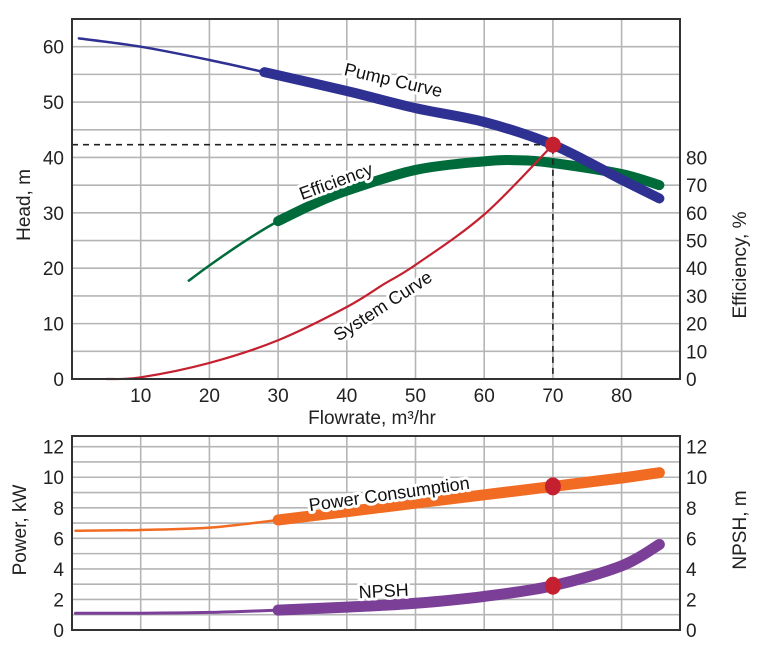 This screenshot has height=657, width=768. Describe the element at coordinates (383, 591) in the screenshot. I see `npsh-label: NPSH` at that location.